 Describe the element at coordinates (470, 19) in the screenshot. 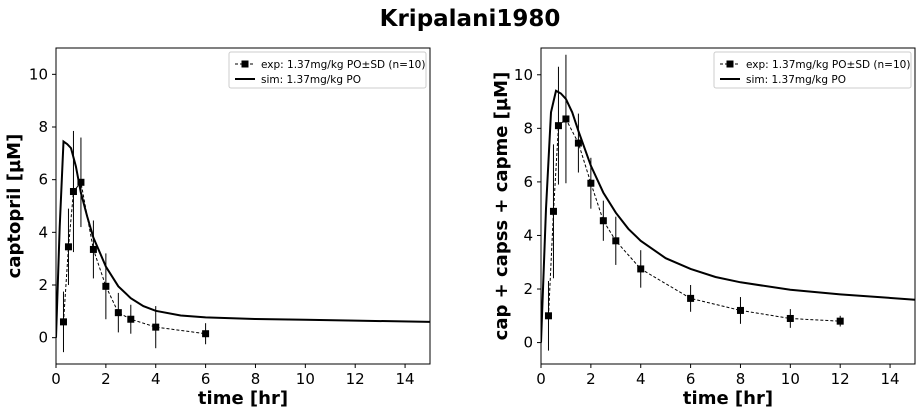

I see `figure-title: Kripalani1980` at that location.